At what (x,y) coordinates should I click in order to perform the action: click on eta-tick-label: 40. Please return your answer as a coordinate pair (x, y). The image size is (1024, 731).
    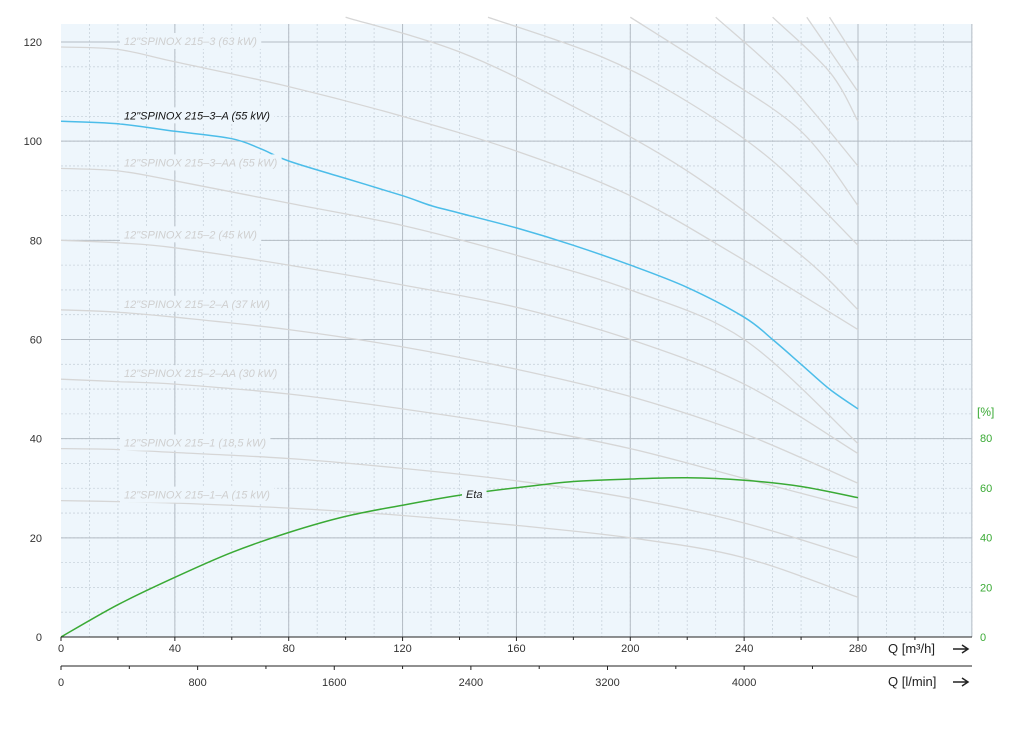
    Looking at the image, I should click on (986, 539).